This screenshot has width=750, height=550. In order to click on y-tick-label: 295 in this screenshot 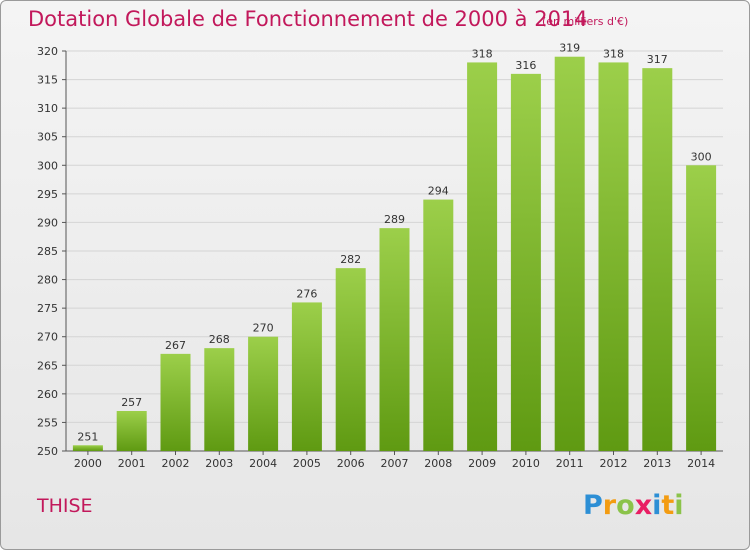, I will do `click(47, 194)`.